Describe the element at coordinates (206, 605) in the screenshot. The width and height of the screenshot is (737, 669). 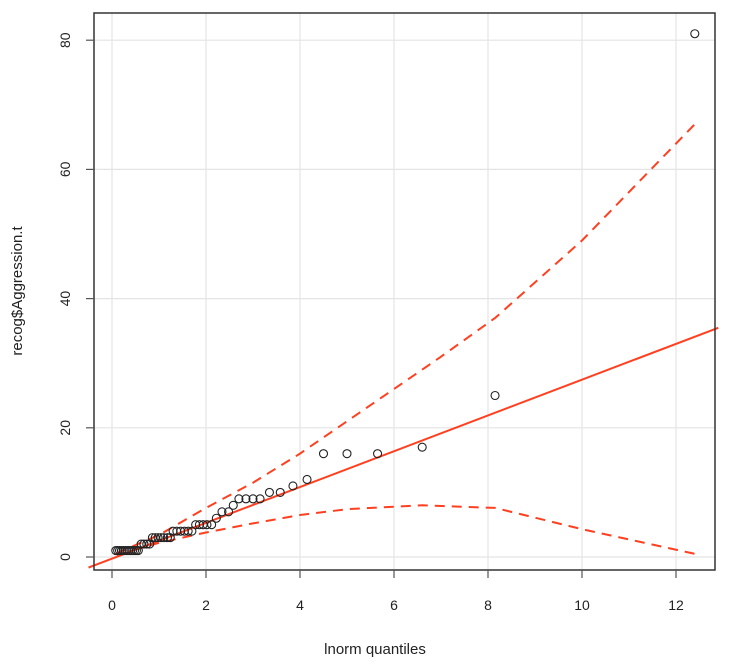
I see `x-tick-label: 2` at that location.